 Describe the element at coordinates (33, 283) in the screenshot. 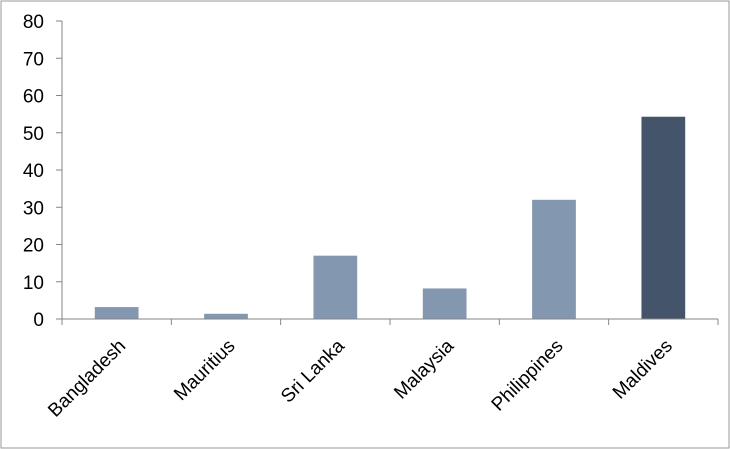

I see `y-tick-label: 10` at that location.